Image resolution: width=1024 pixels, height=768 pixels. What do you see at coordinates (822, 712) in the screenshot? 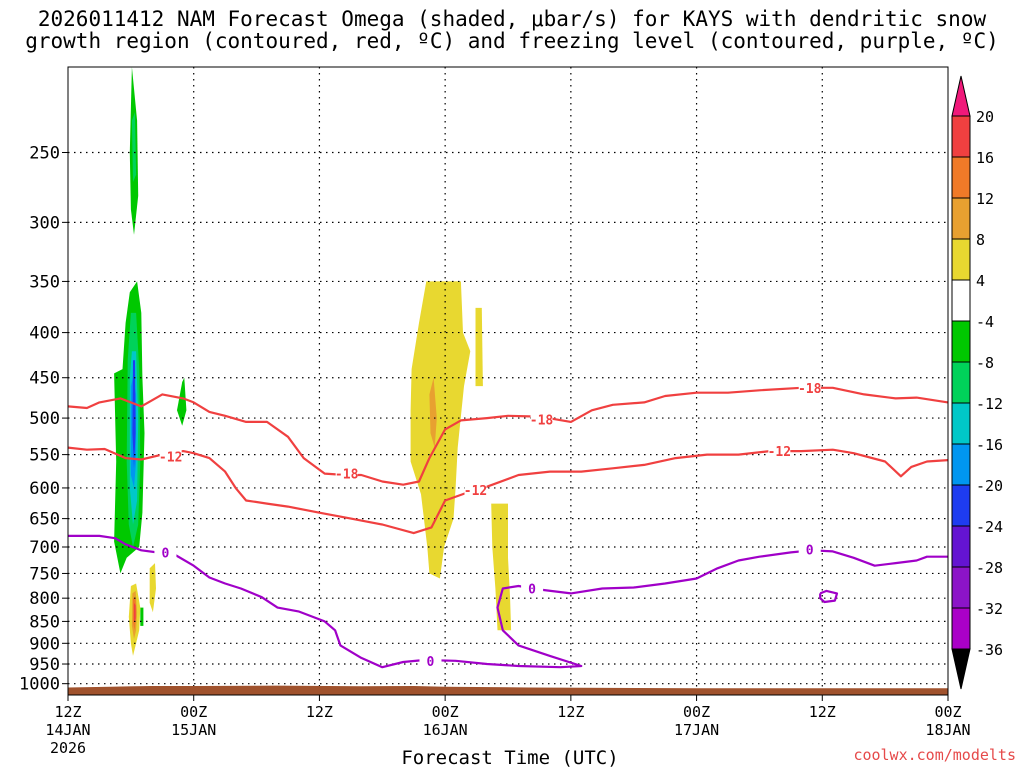
I see `x-tick-label-72-0: 12Z` at bounding box center [822, 712].